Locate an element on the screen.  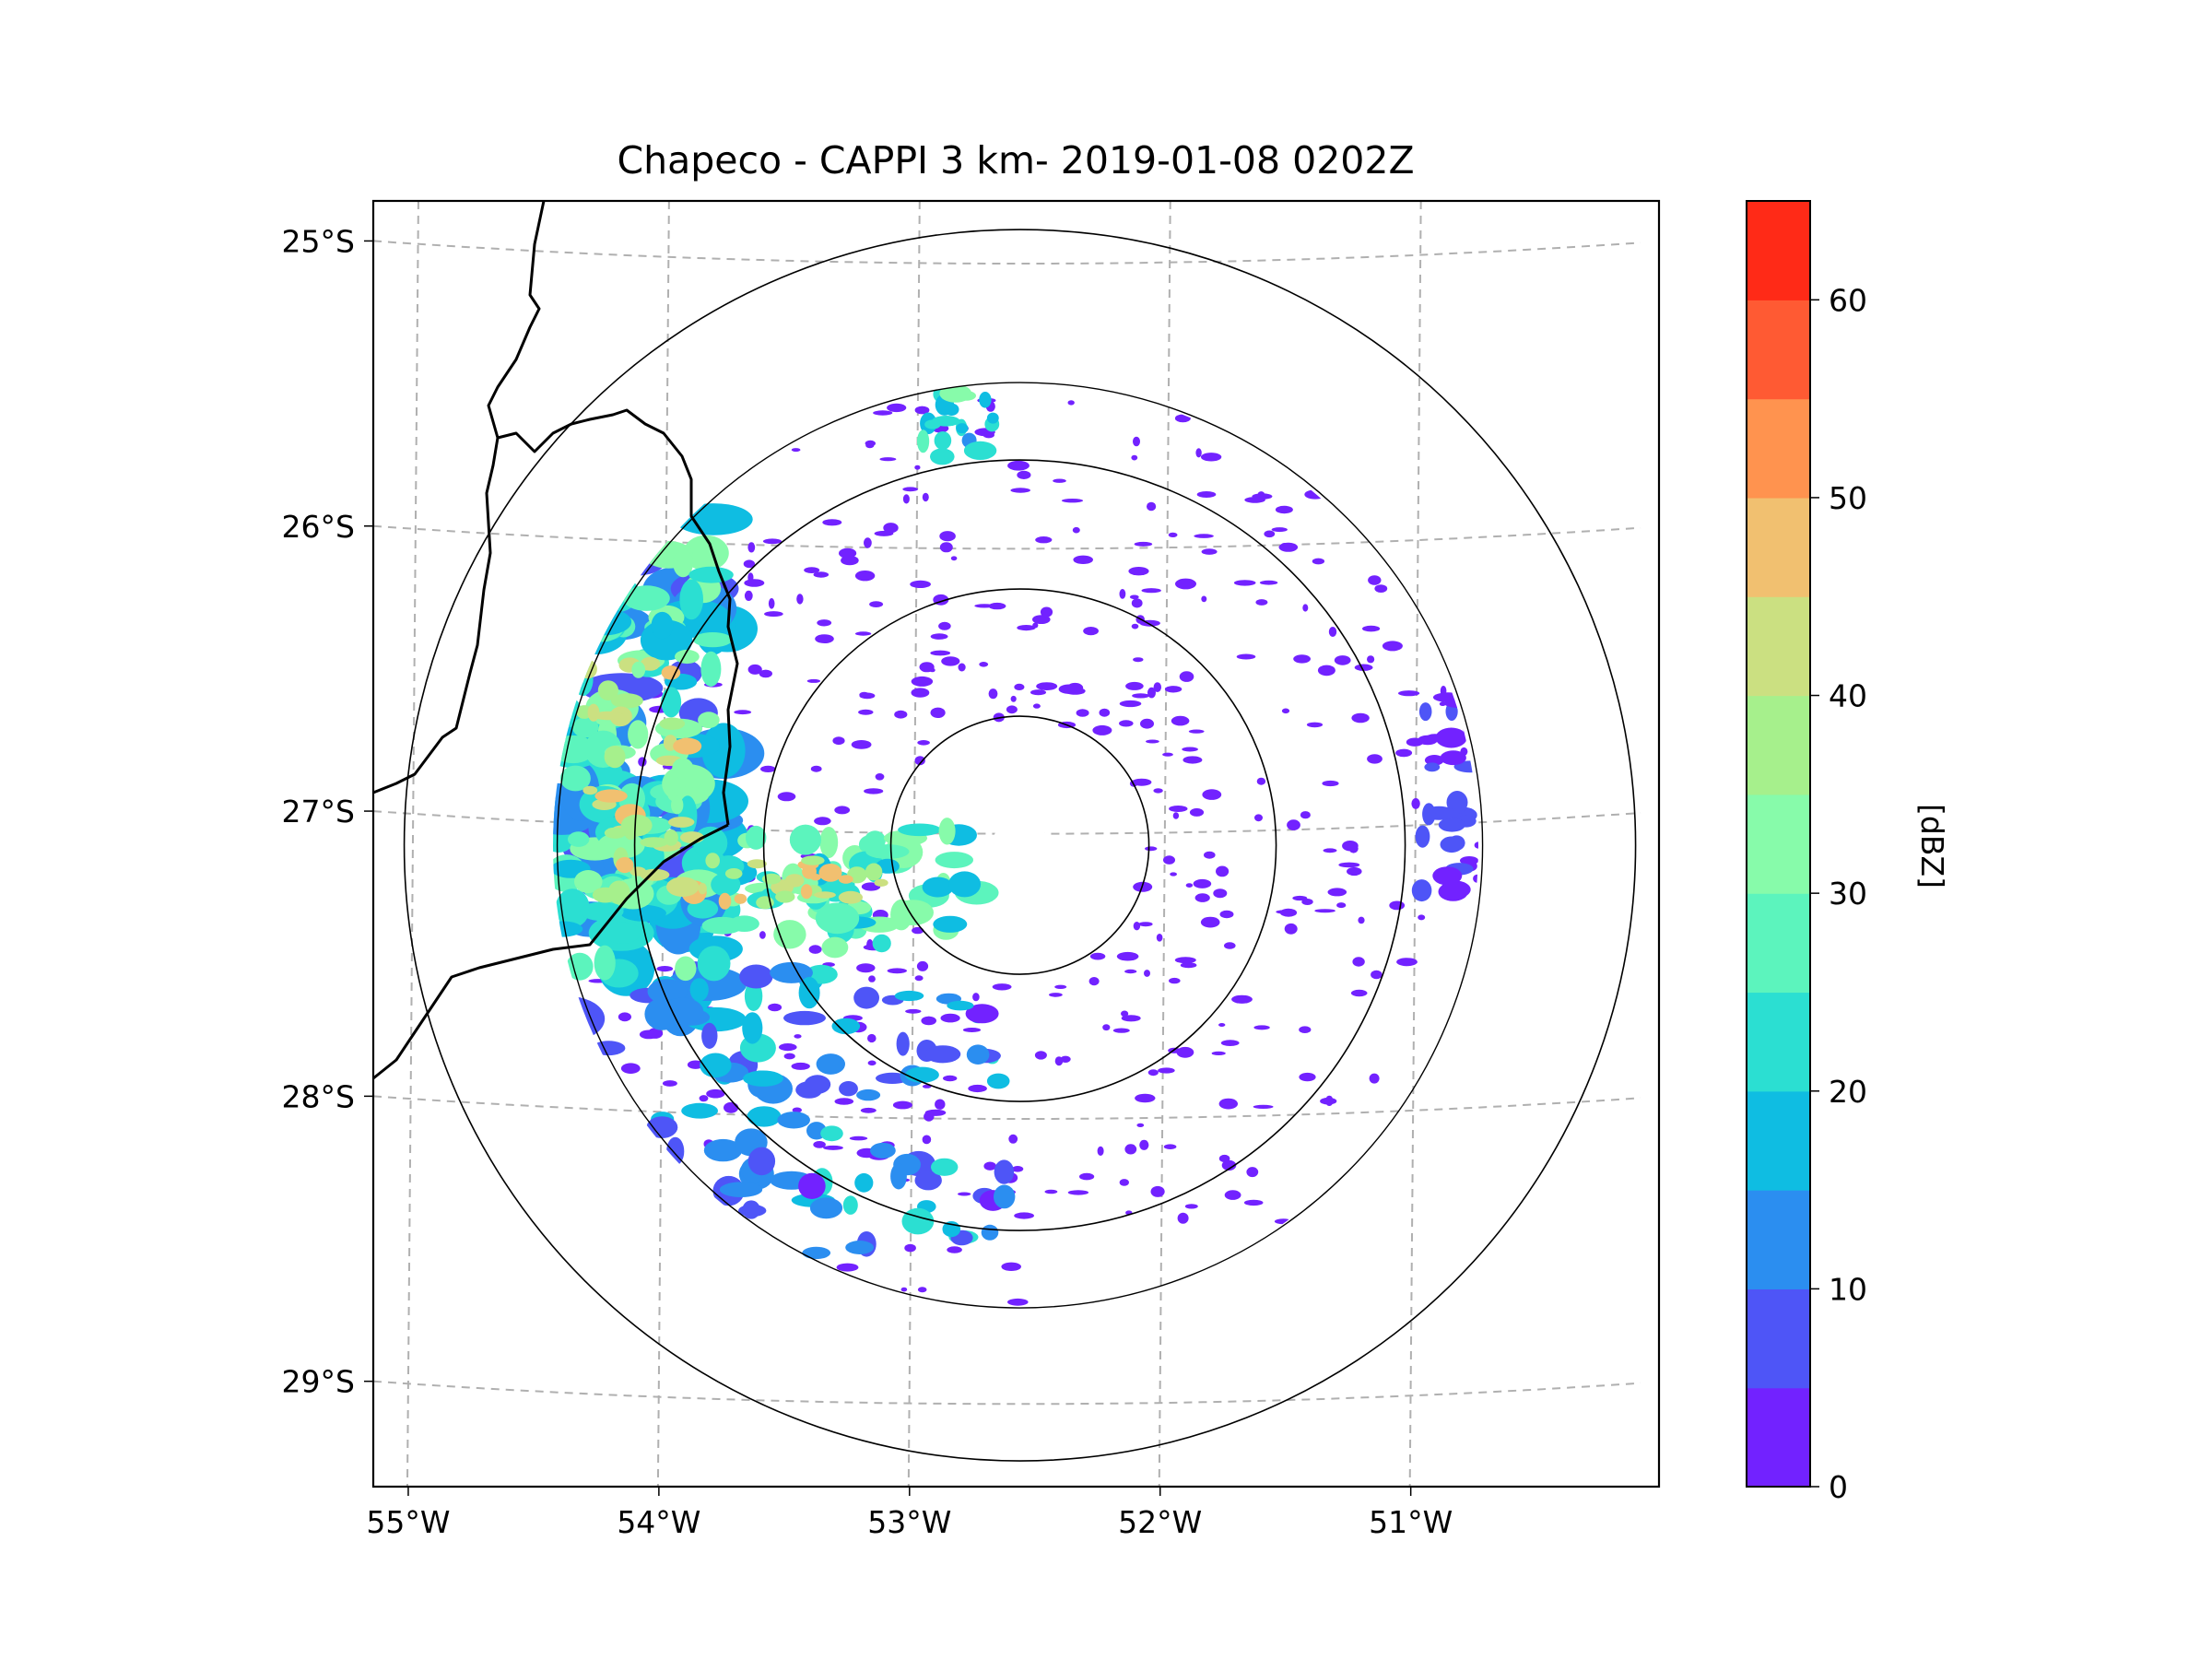
colorbar-tick-label-5: 50 is located at coordinates (1848, 498).